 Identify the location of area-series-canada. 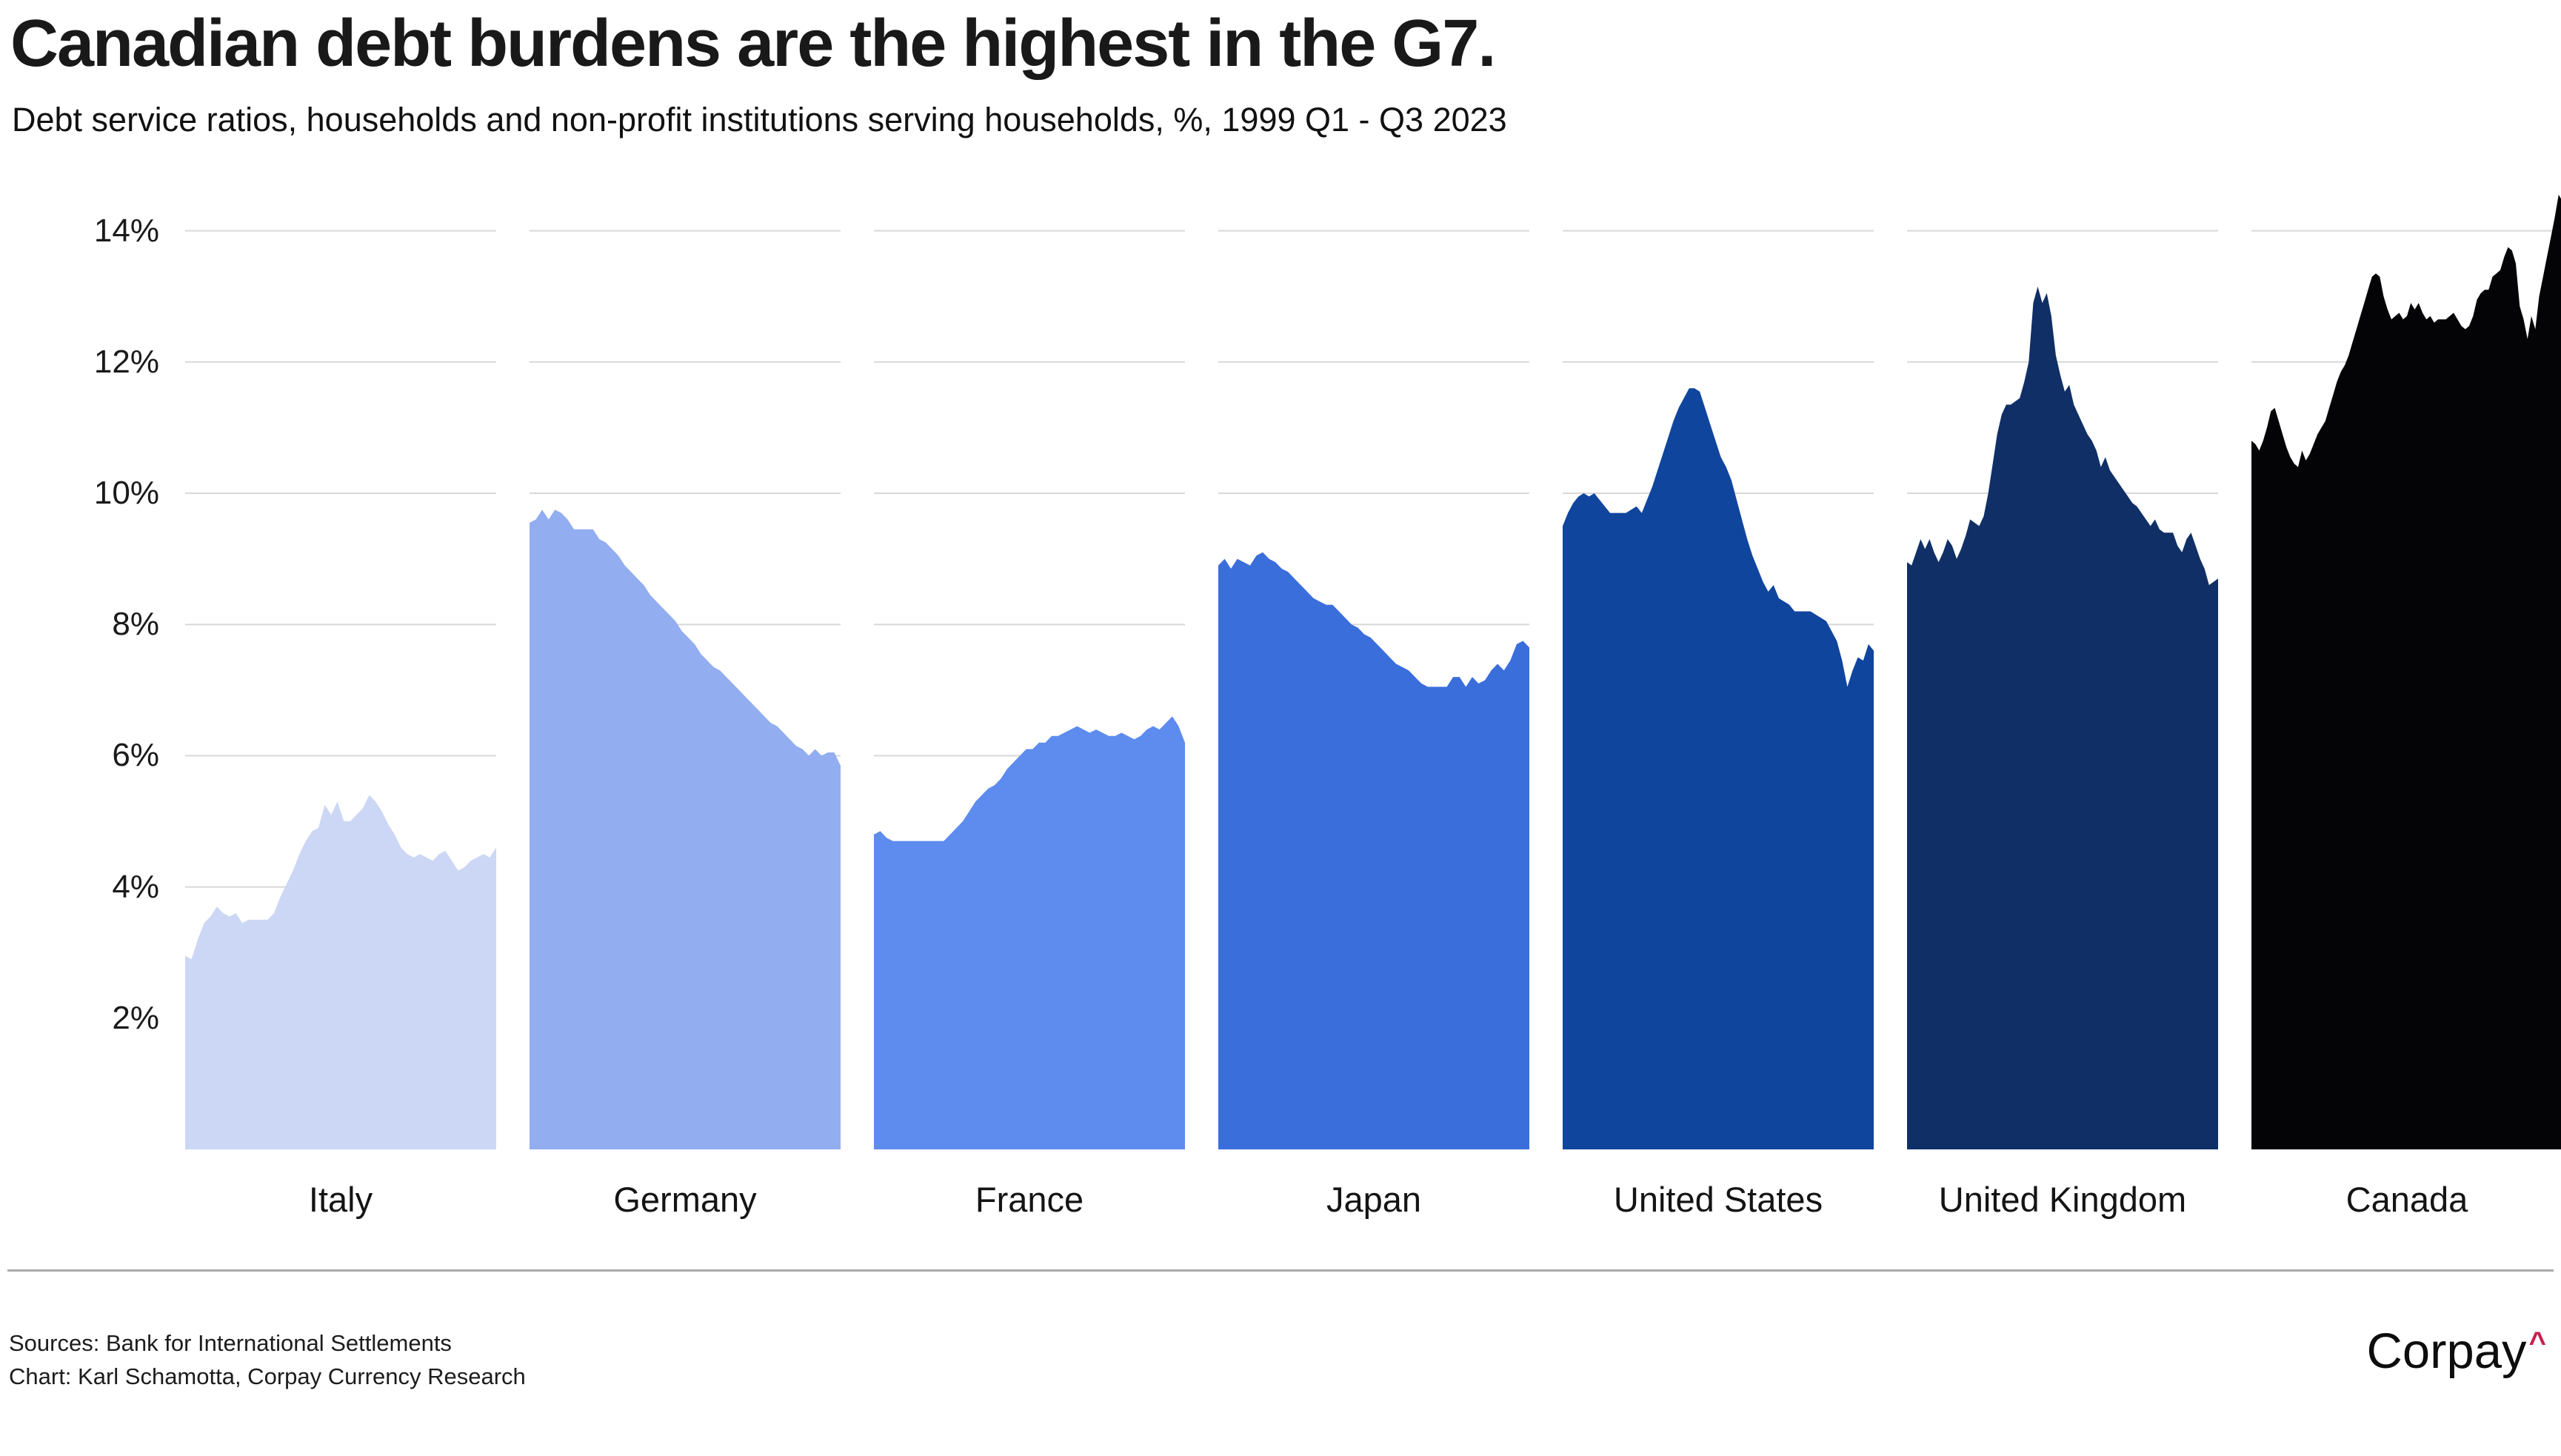
(2406, 671).